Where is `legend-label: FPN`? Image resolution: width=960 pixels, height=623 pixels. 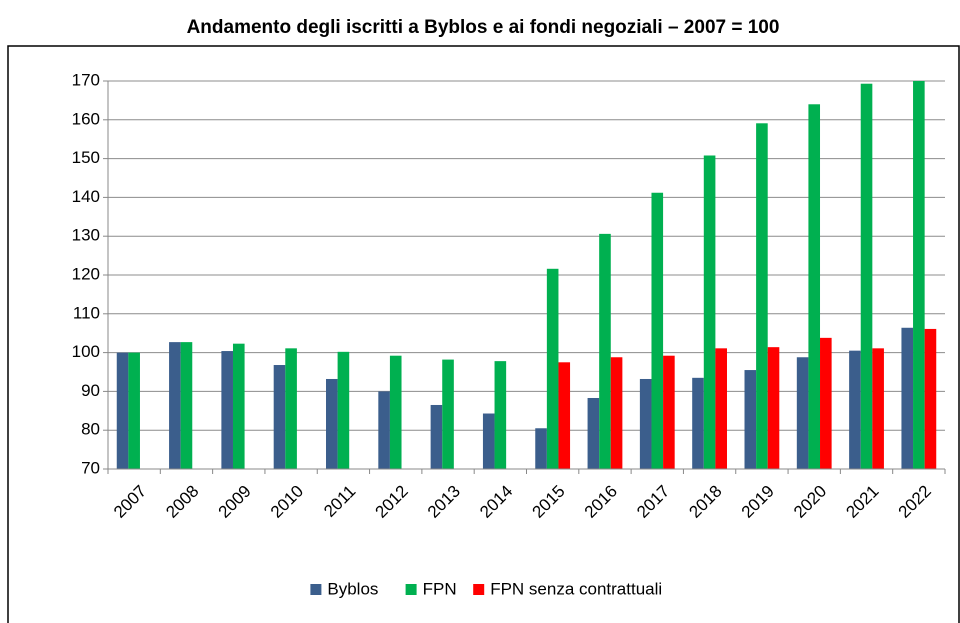
legend-label: FPN is located at coordinates (440, 588).